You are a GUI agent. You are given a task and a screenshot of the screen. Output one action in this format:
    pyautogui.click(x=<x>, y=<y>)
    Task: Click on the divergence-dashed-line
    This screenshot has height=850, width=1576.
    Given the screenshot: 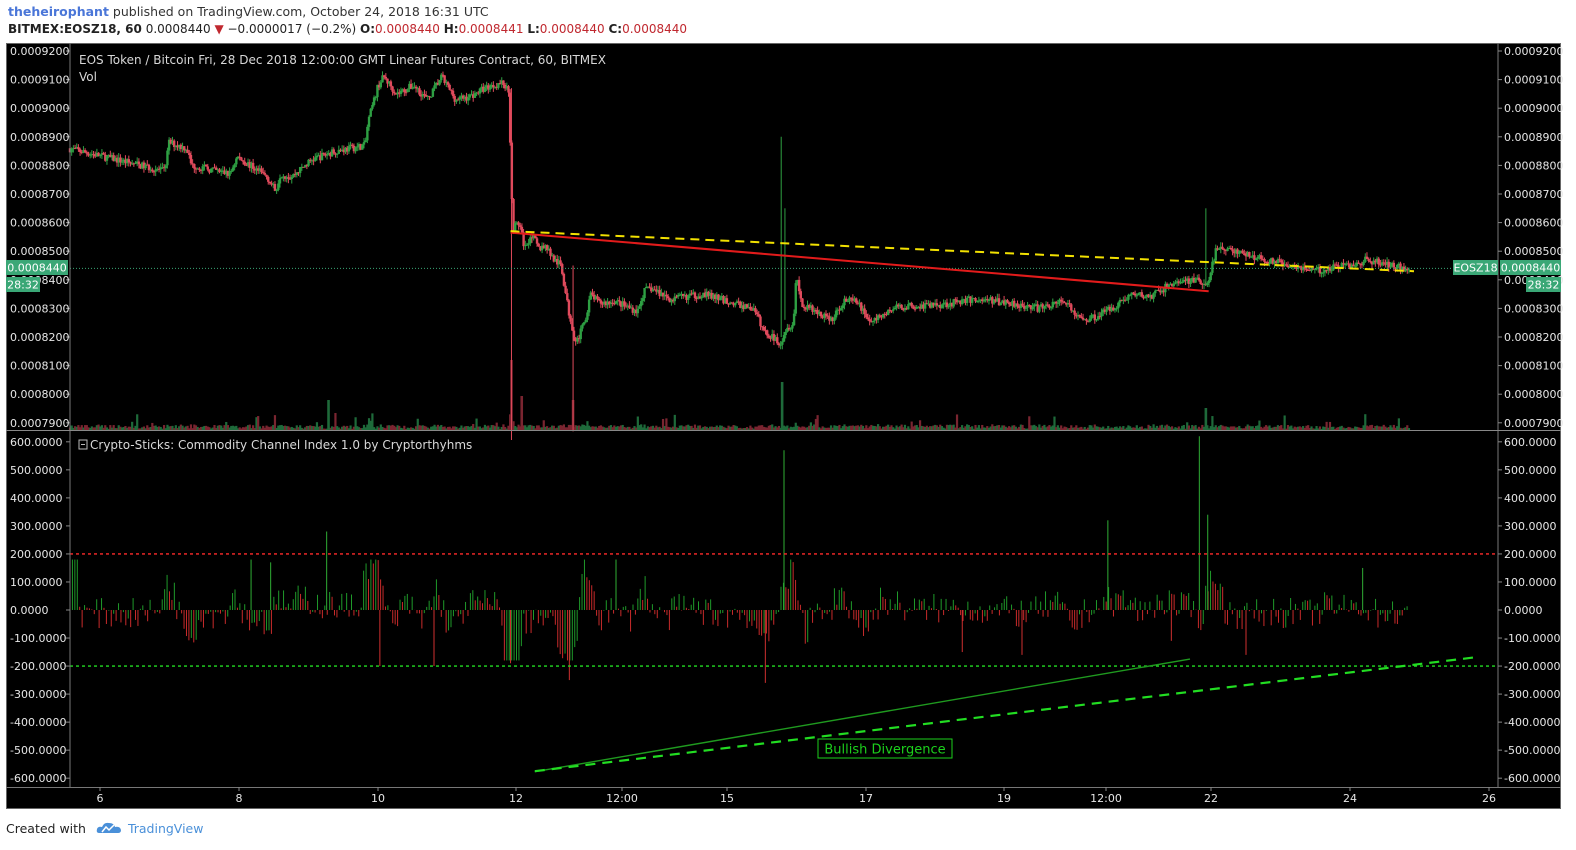 What is the action you would take?
    pyautogui.click(x=1007, y=714)
    